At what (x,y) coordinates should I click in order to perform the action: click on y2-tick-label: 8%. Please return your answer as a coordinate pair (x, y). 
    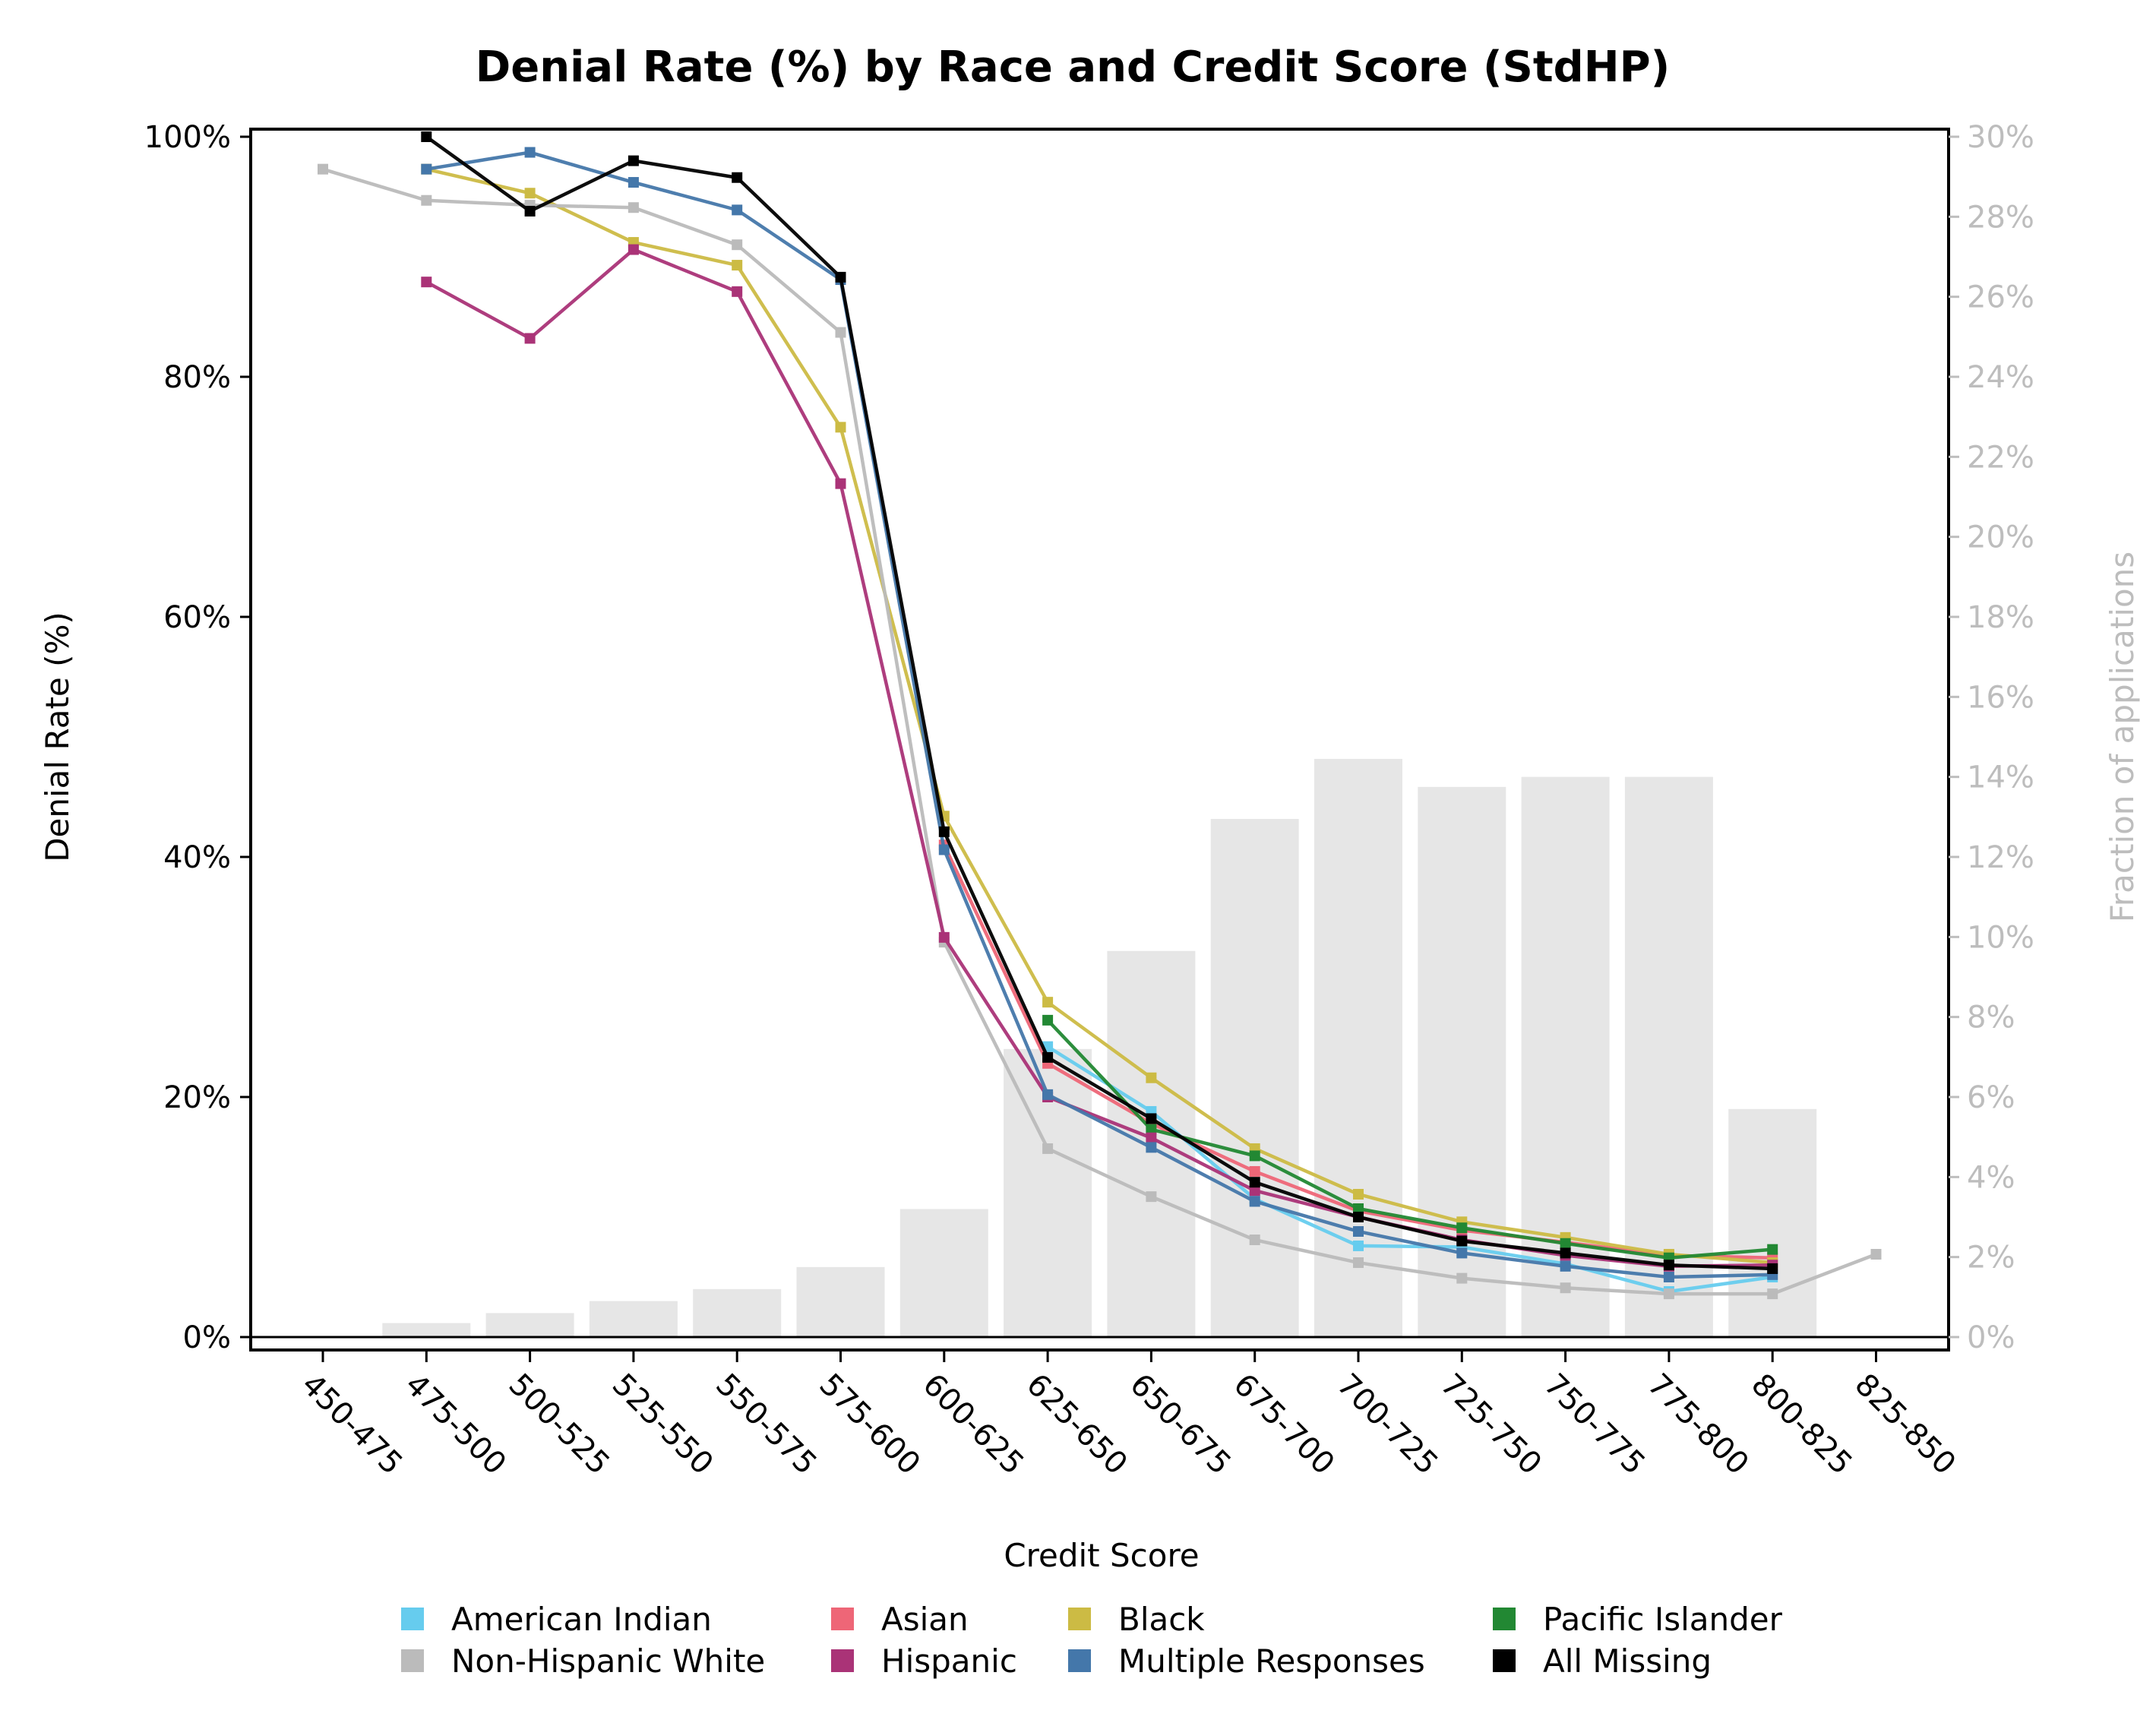
    Looking at the image, I should click on (1991, 1018).